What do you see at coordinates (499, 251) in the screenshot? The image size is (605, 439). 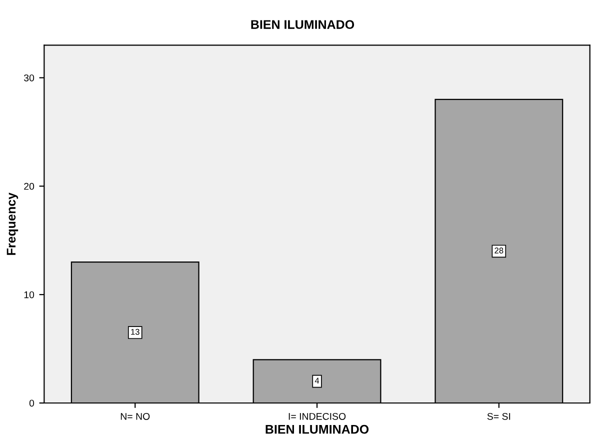 I see `data-label: 28` at bounding box center [499, 251].